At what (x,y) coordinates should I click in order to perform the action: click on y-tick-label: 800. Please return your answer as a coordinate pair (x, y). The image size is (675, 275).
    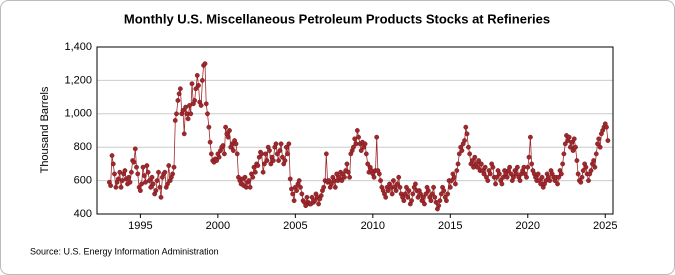
    Looking at the image, I should click on (83, 147).